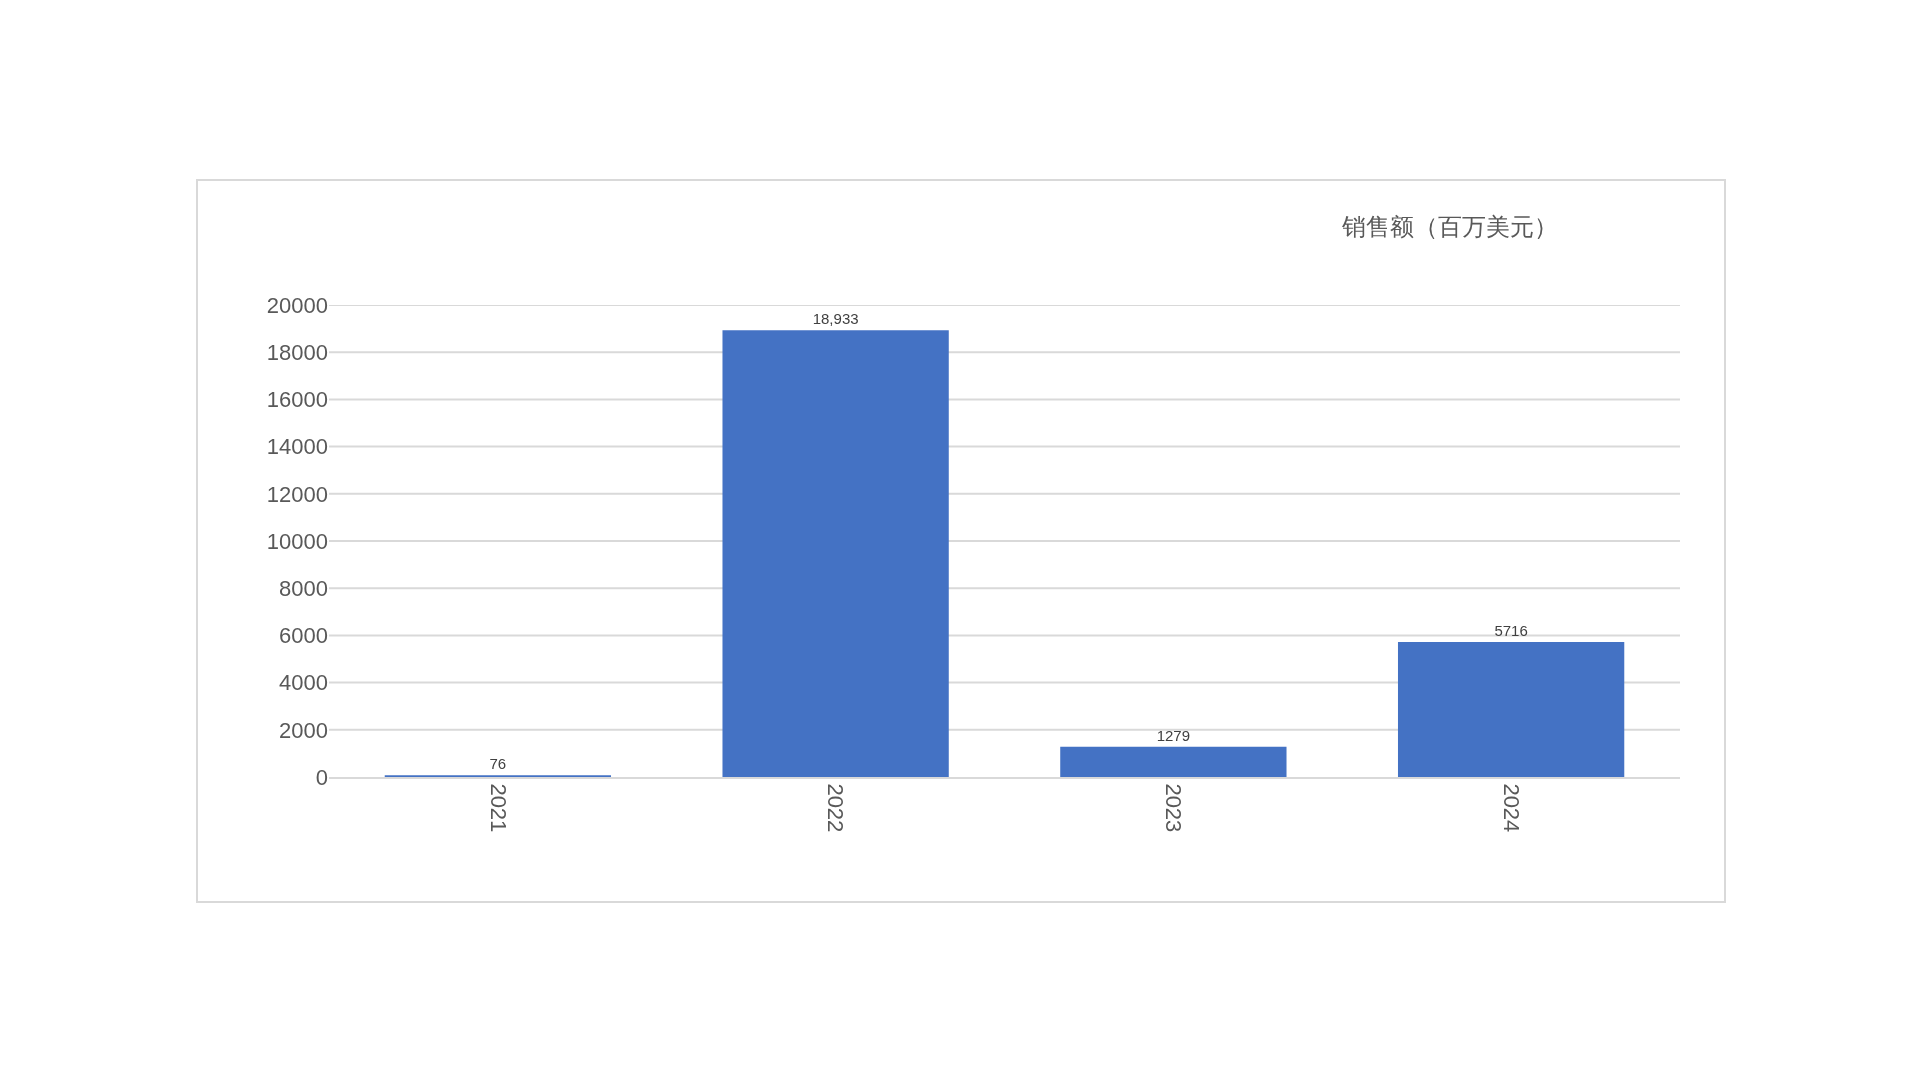 The width and height of the screenshot is (1920, 1080). I want to click on y-tick-label: 12000, so click(297, 494).